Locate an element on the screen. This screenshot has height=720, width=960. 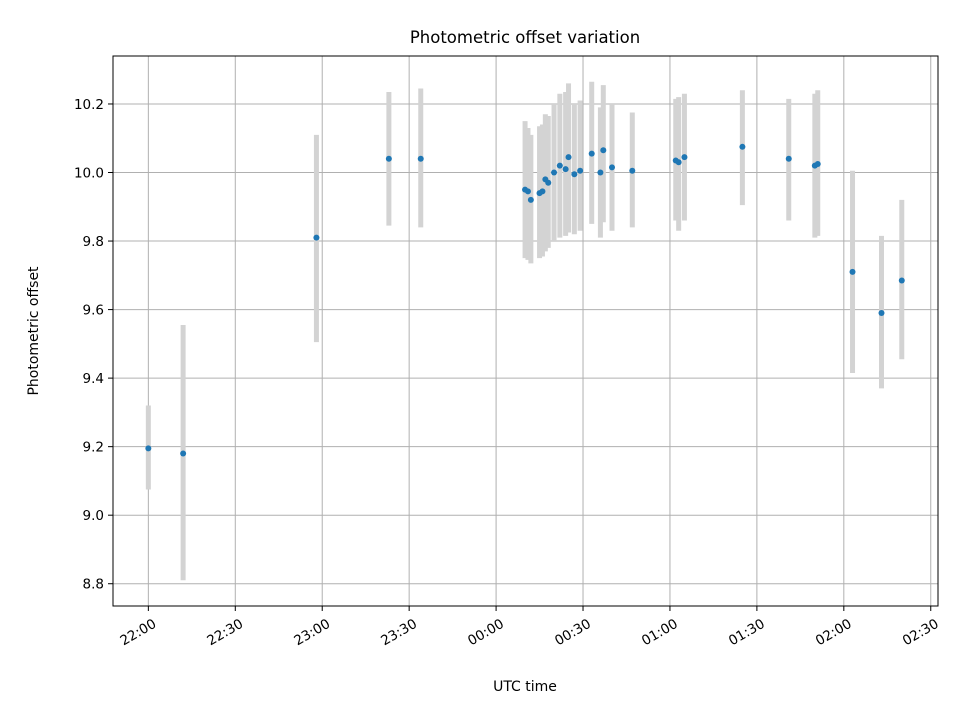
y-tick-label: 10.0 is located at coordinates (89, 174).